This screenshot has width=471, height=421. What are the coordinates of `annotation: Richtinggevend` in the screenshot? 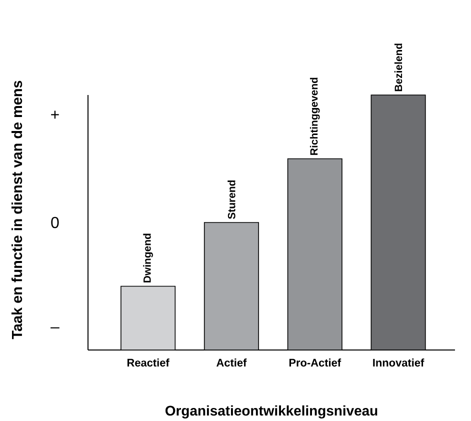 It's located at (315, 116).